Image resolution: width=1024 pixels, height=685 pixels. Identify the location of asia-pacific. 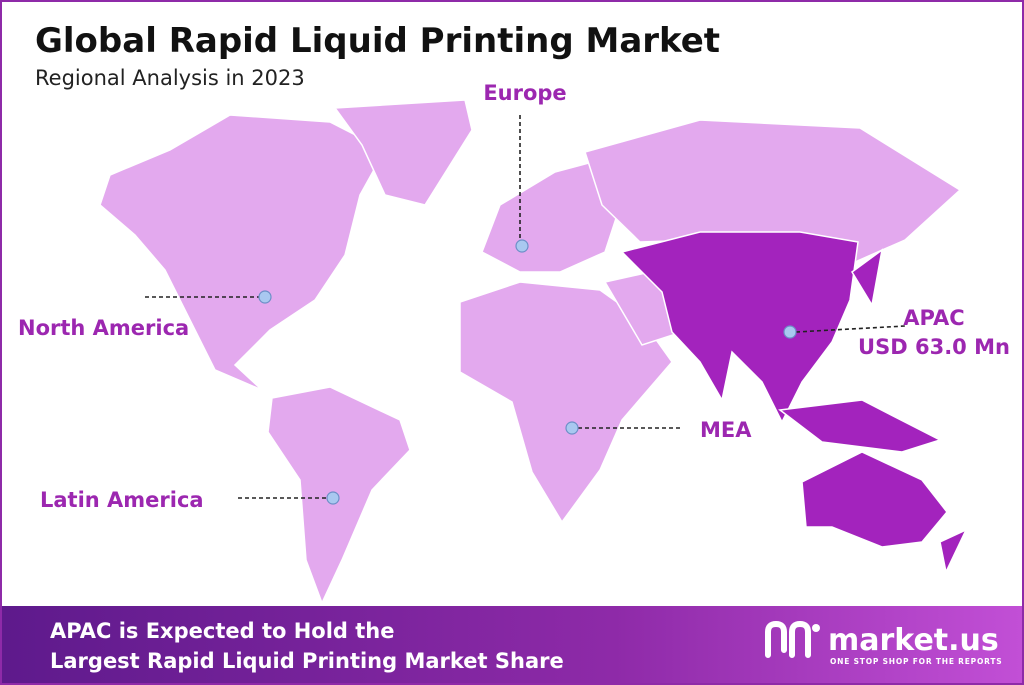
(739, 327).